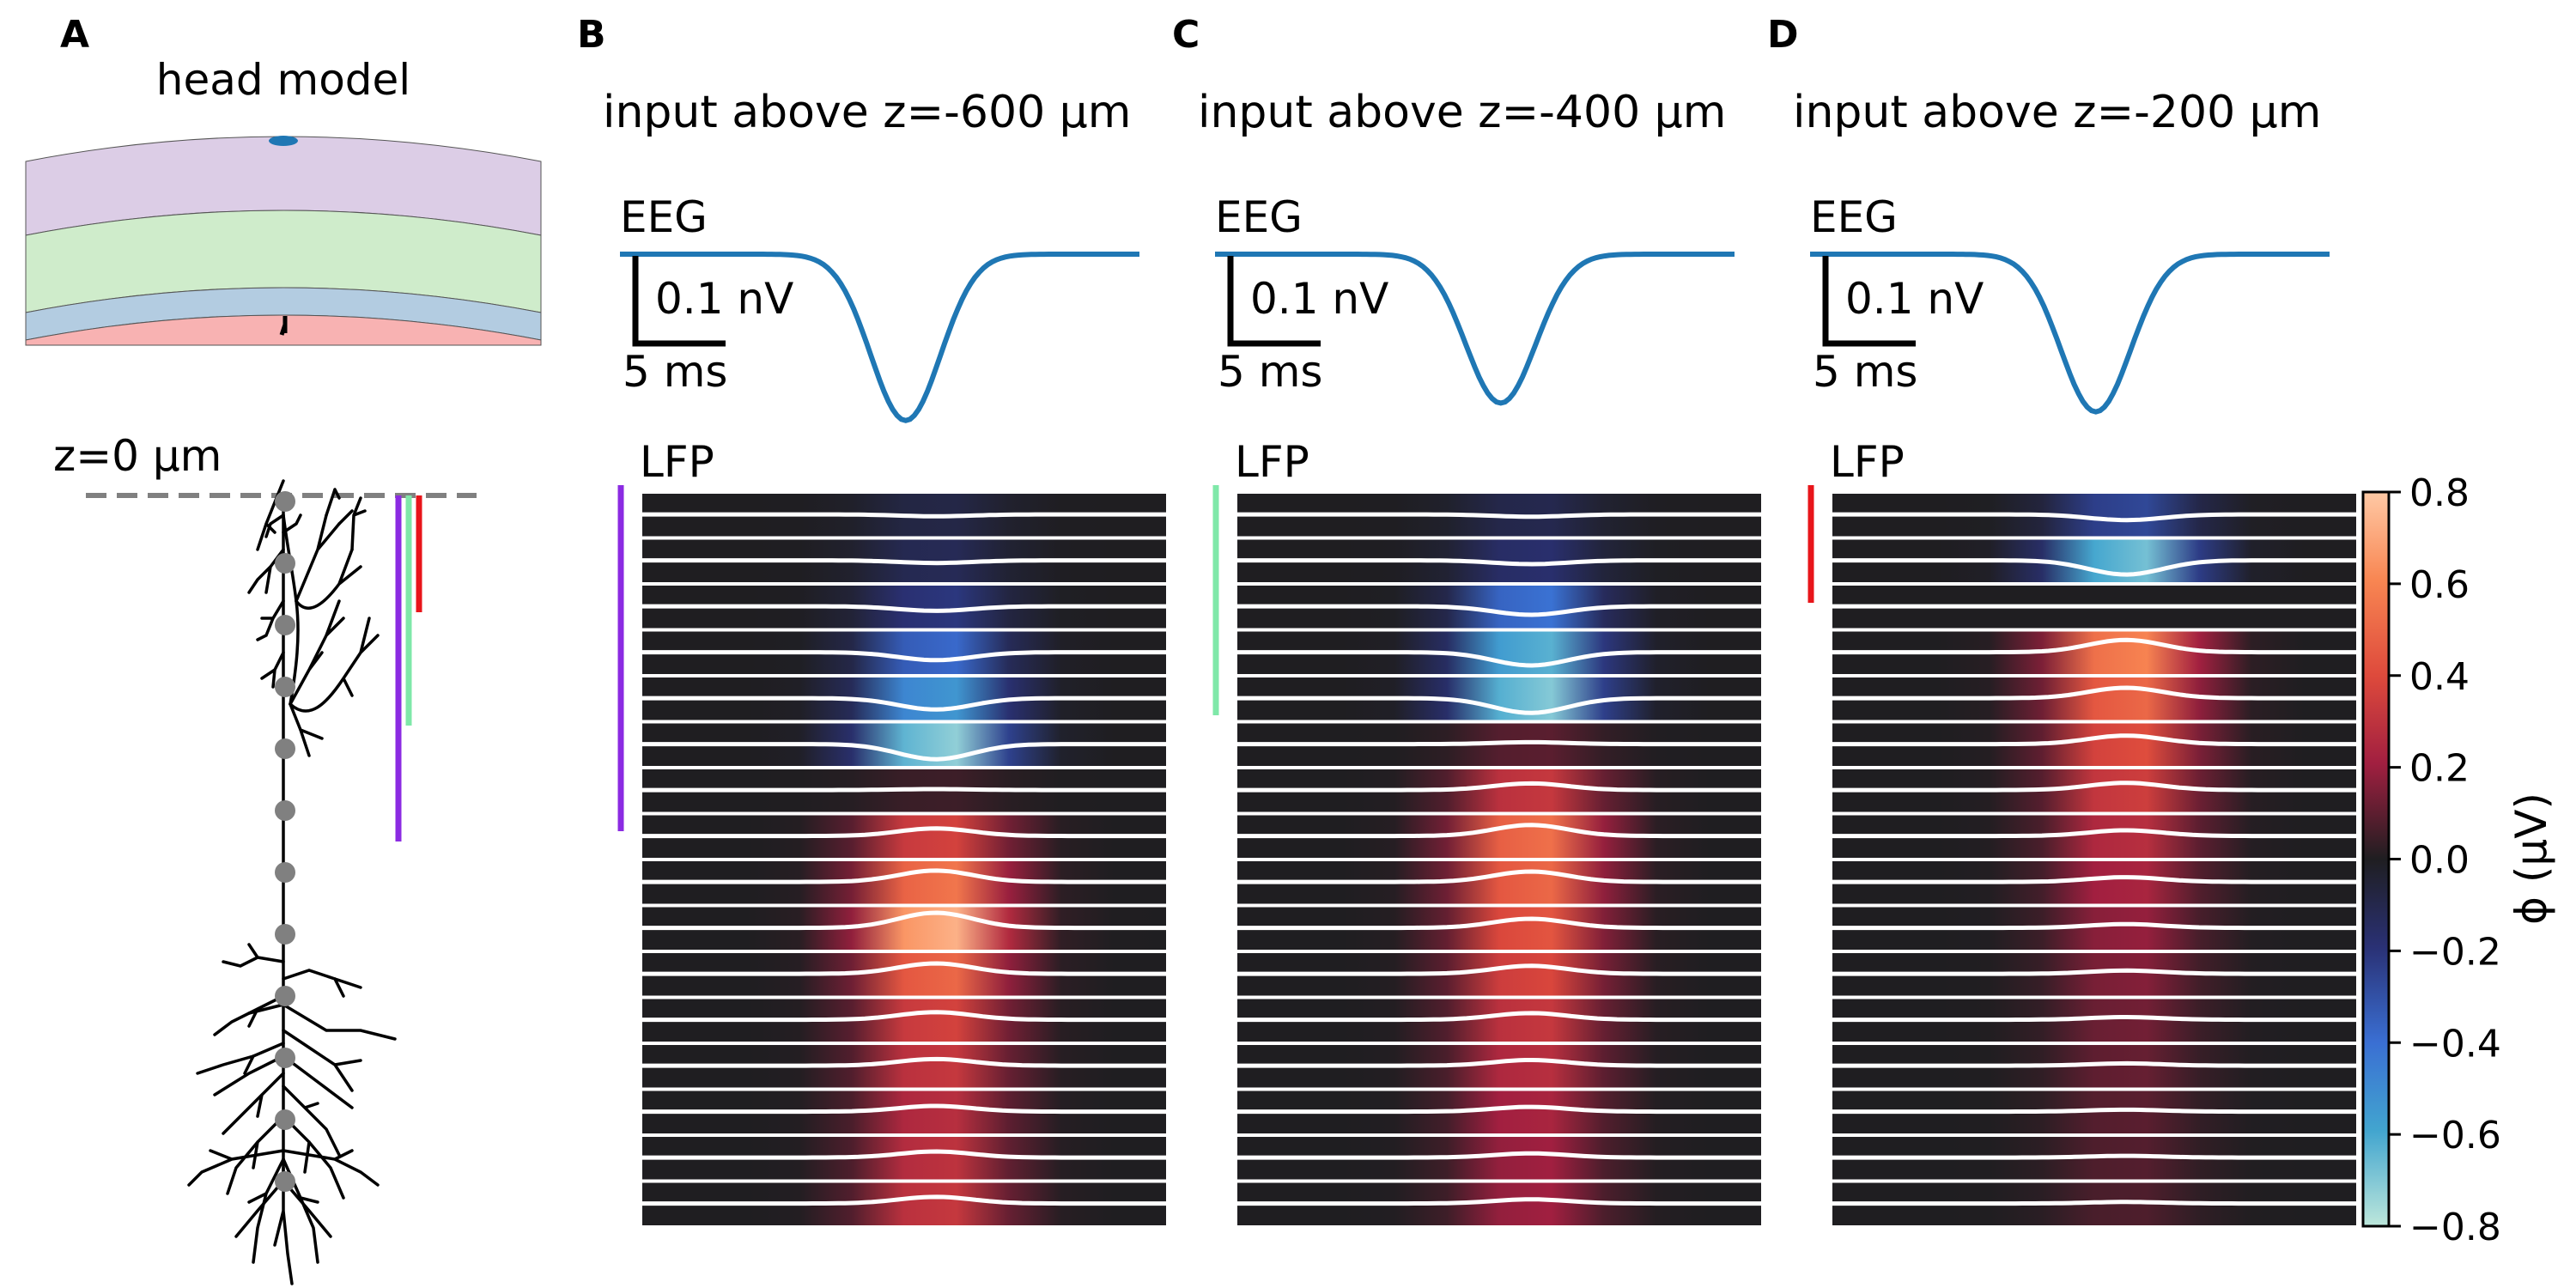 This screenshot has height=1288, width=2576. Describe the element at coordinates (904, 859) in the screenshot. I see `panel-b-lfp-grid` at that location.